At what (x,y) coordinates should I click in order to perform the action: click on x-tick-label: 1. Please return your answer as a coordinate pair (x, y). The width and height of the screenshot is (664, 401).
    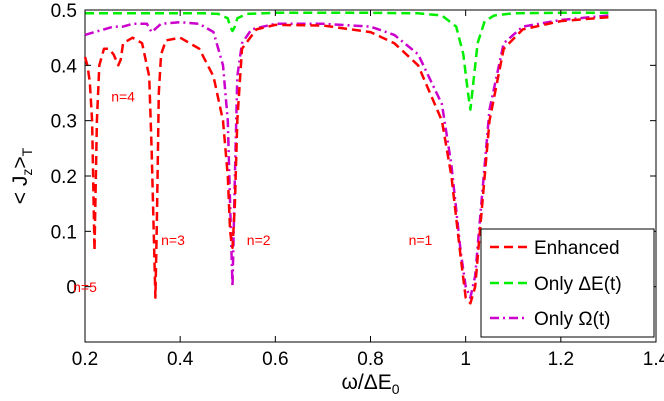
    Looking at the image, I should click on (465, 359).